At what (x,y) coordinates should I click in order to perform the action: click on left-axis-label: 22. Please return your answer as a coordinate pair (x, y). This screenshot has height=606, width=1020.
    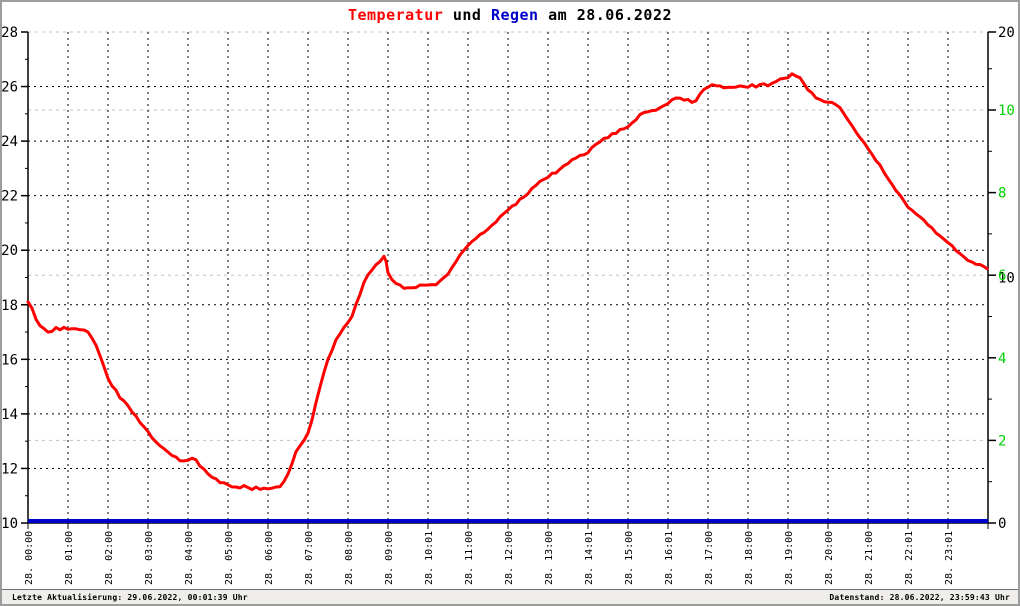
    Looking at the image, I should click on (10, 197).